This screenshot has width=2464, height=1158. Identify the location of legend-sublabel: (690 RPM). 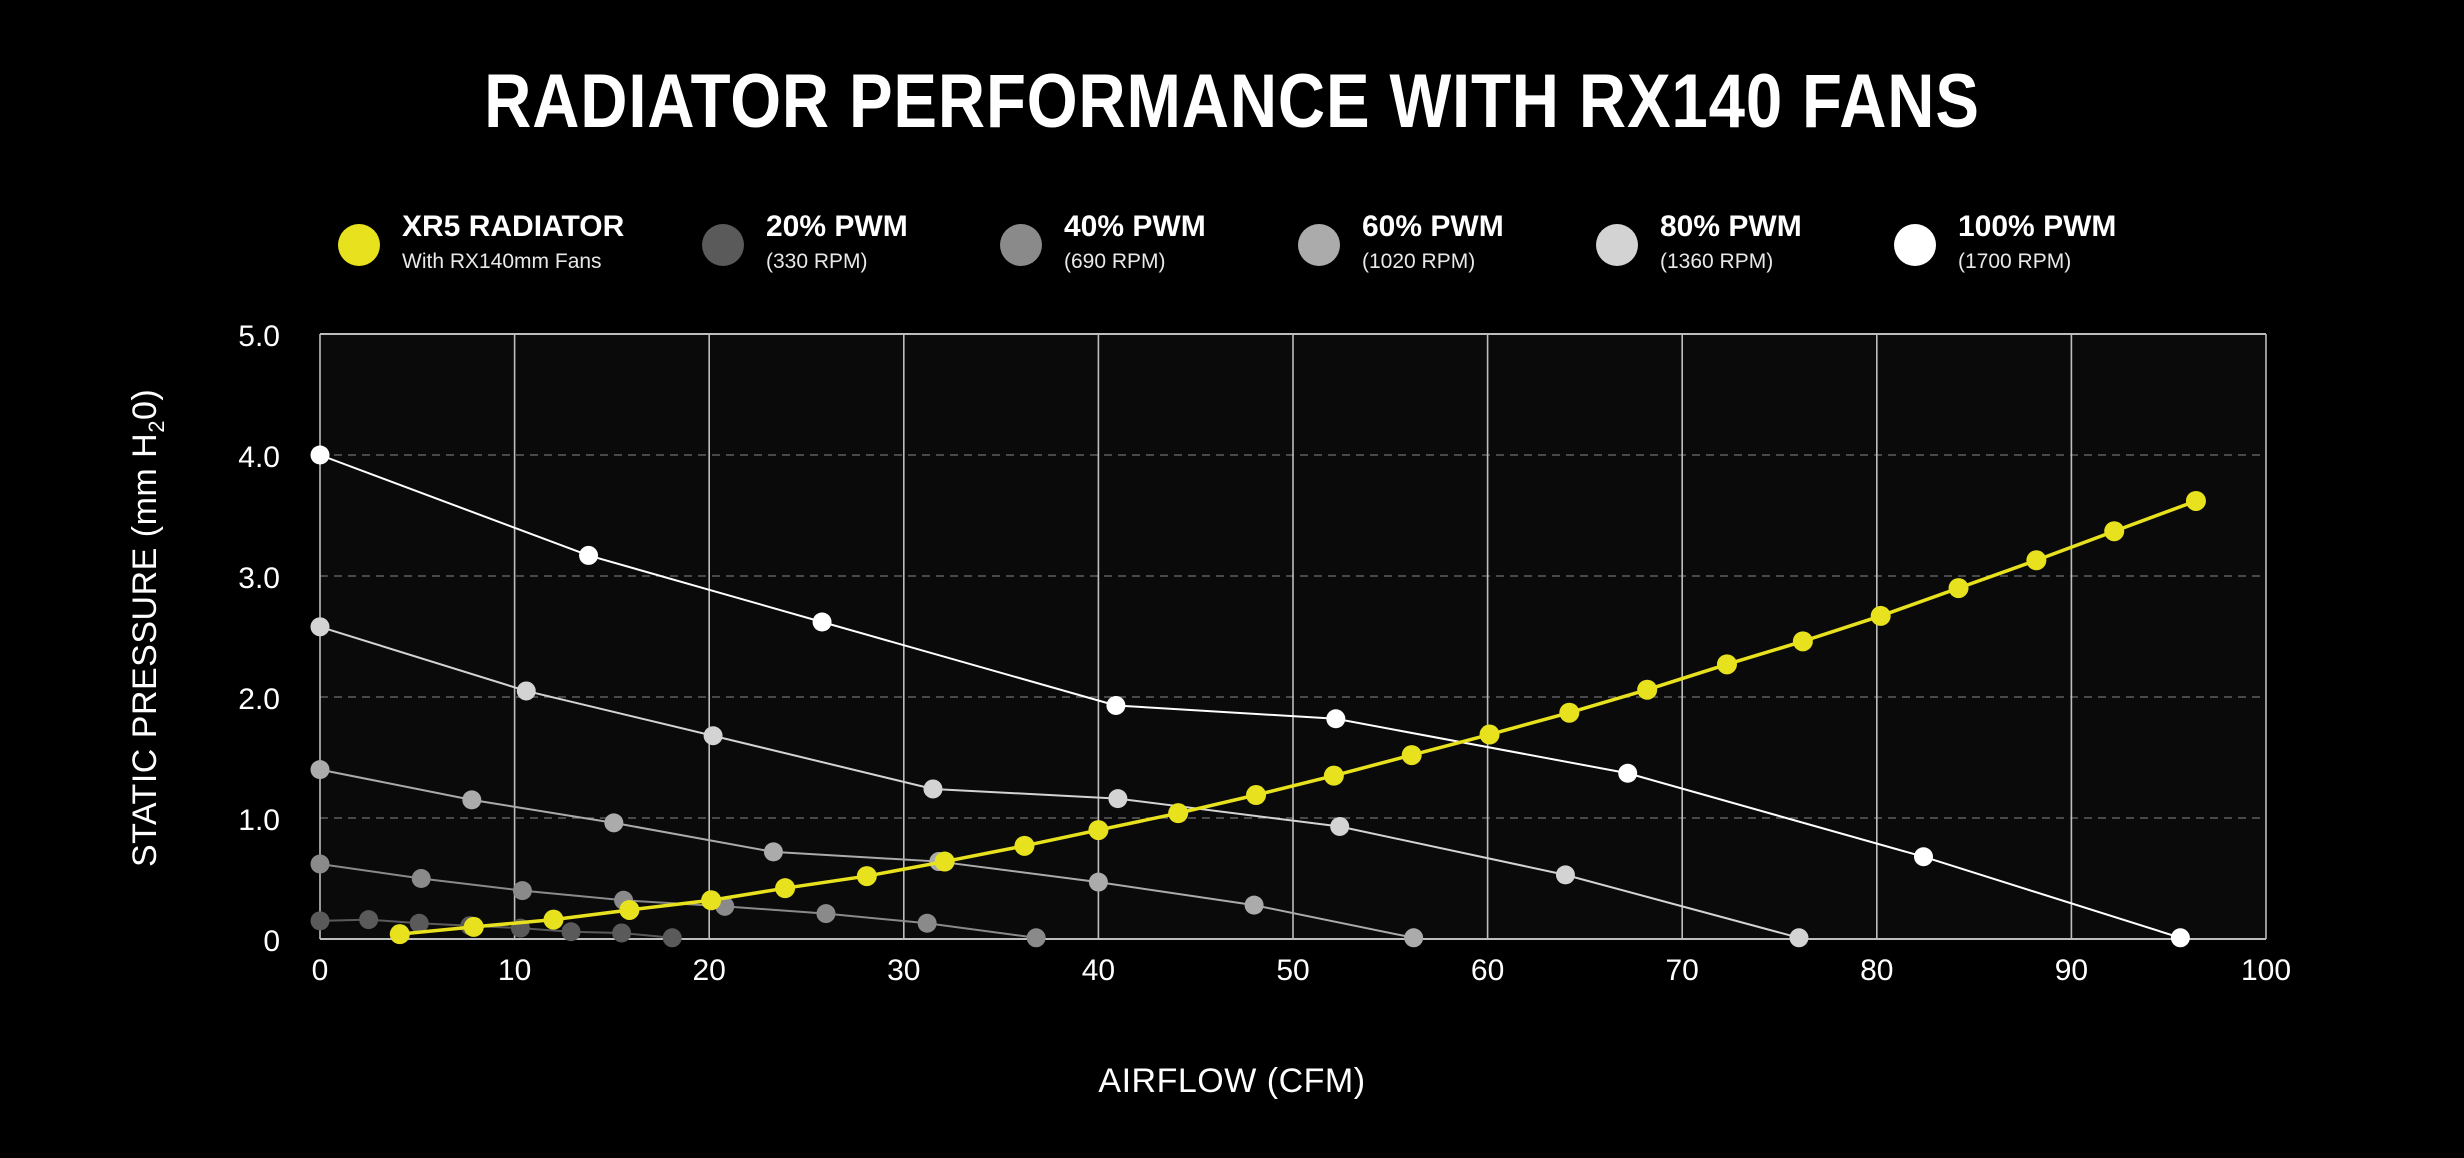
(1115, 261).